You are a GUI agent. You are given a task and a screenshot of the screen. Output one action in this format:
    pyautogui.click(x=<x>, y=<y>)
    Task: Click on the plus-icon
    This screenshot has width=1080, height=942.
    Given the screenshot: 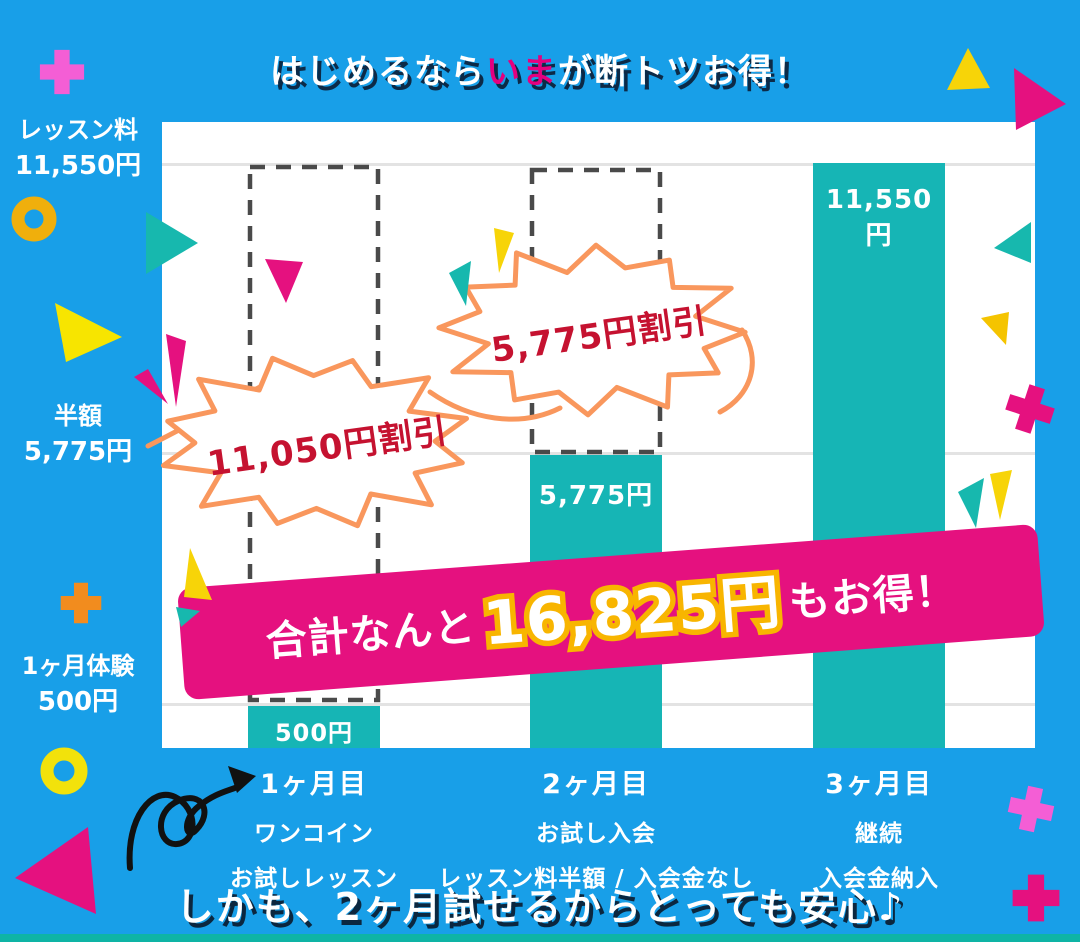 What is the action you would take?
    pyautogui.click(x=81, y=603)
    